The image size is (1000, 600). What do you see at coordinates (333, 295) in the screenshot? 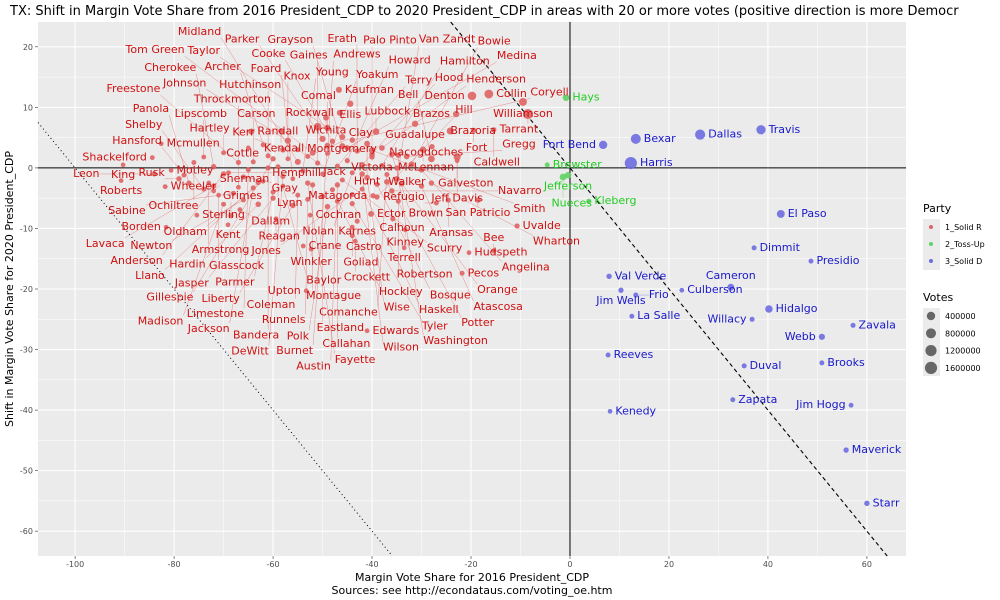
I see `point-label: Montague` at bounding box center [333, 295].